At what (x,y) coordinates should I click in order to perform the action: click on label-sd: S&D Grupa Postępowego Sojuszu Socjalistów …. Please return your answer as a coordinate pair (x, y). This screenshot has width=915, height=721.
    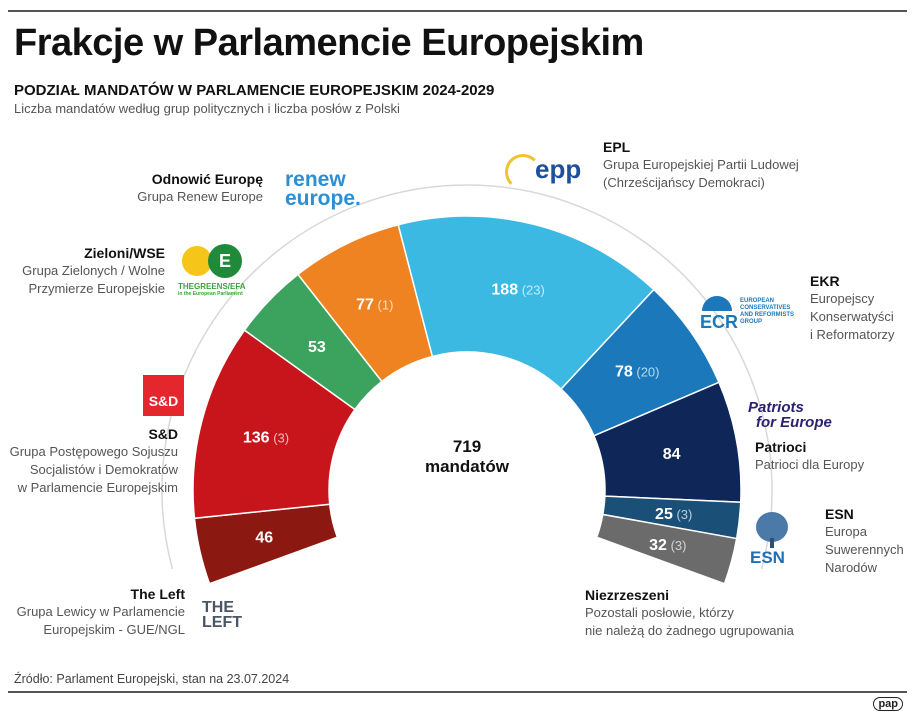
    Looking at the image, I should click on (93, 460).